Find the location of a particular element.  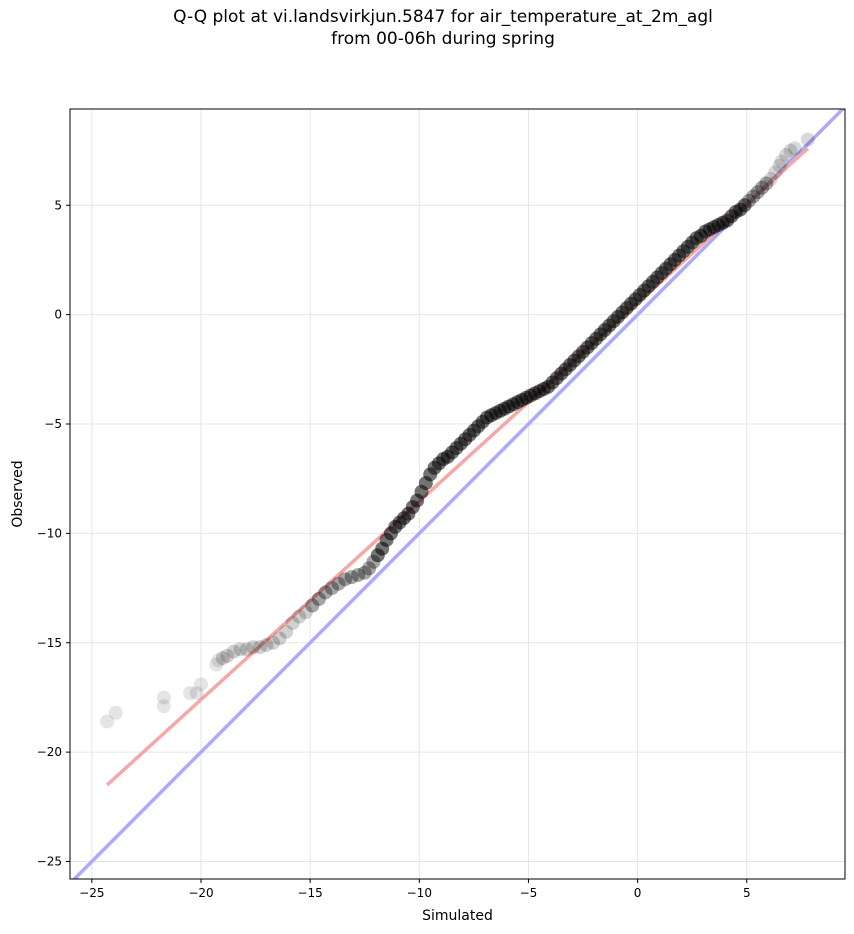

x-tick-label: 5 is located at coordinates (747, 893).